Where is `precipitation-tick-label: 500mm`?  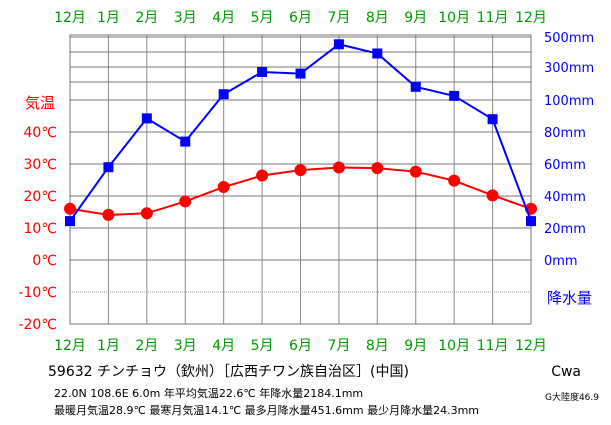 precipitation-tick-label: 500mm is located at coordinates (569, 38).